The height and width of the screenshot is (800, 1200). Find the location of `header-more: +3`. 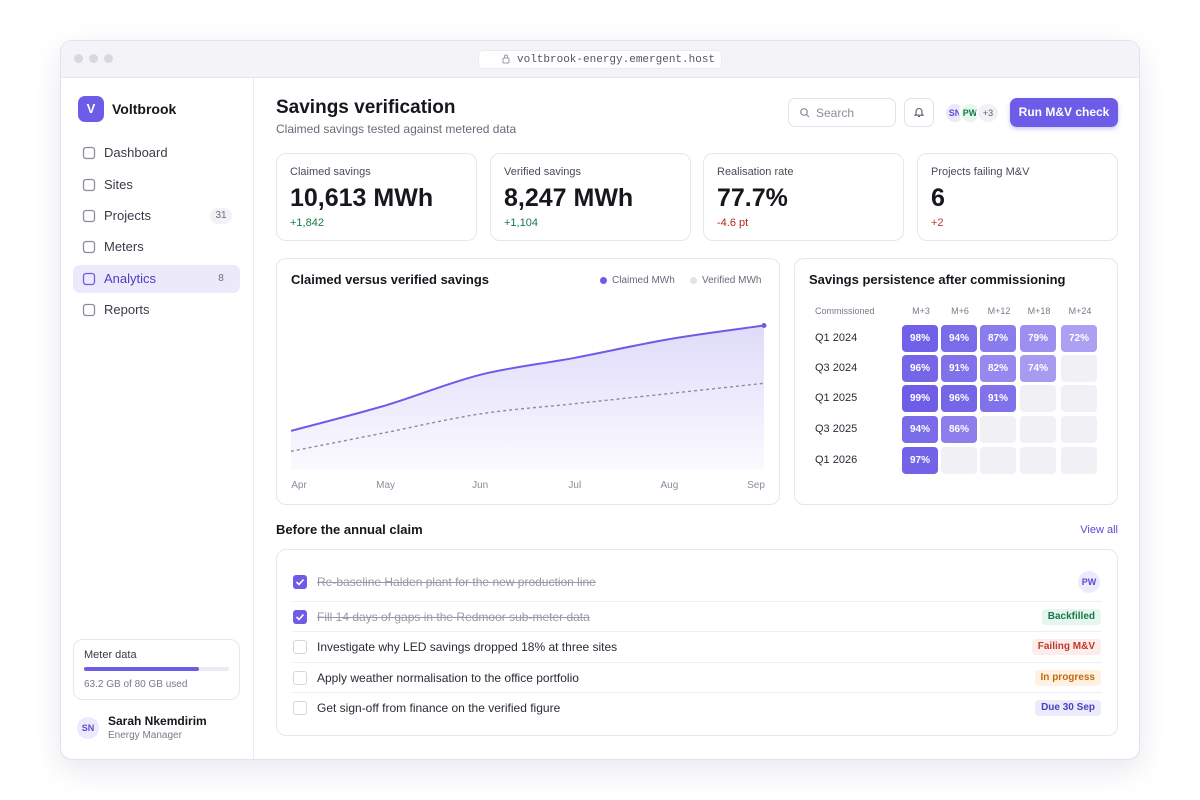

header-more: +3 is located at coordinates (988, 113).